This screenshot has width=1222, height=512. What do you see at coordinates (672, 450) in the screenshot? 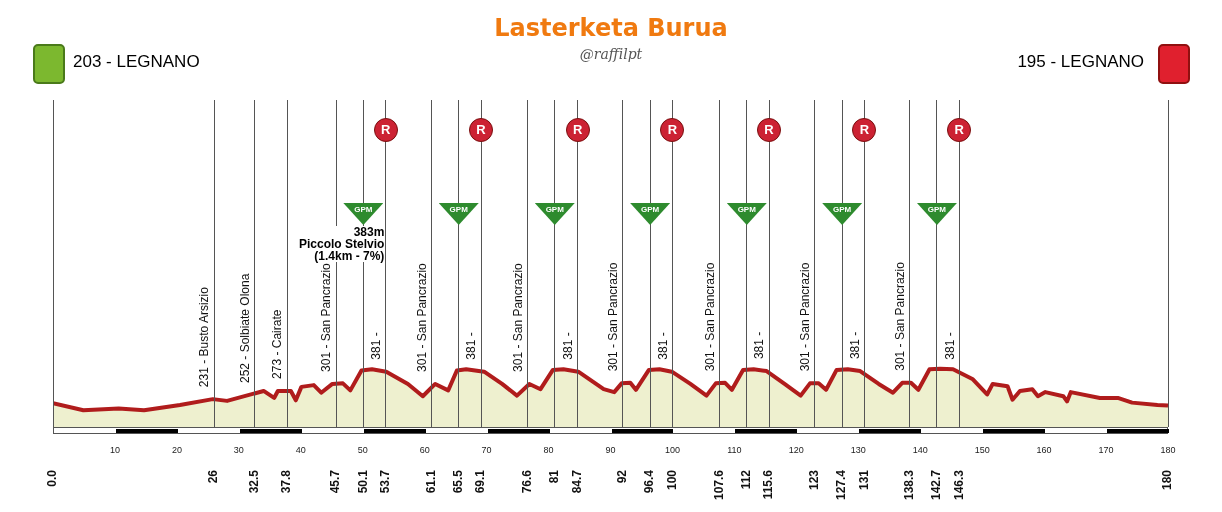
I see `x2-tick-label: 100` at bounding box center [672, 450].